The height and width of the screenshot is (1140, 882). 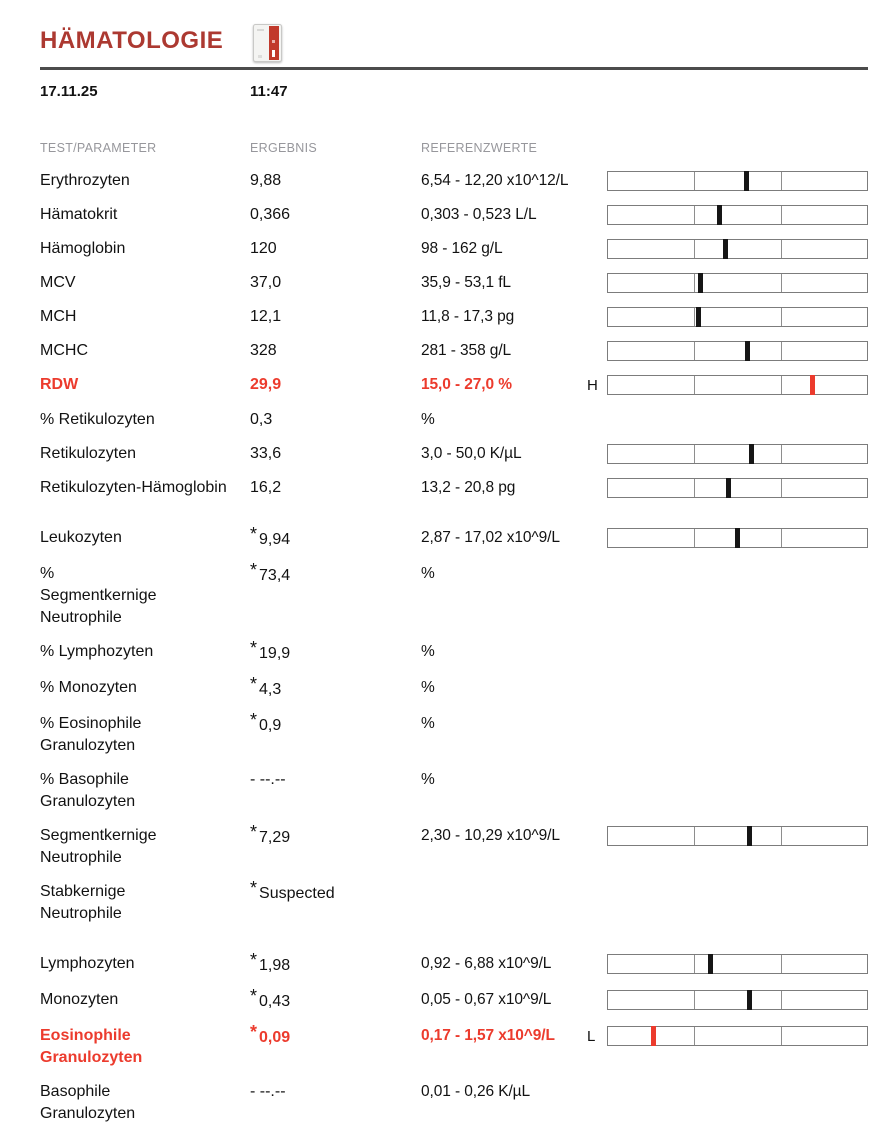 What do you see at coordinates (270, 998) in the screenshot?
I see `result-value: * 0,43` at bounding box center [270, 998].